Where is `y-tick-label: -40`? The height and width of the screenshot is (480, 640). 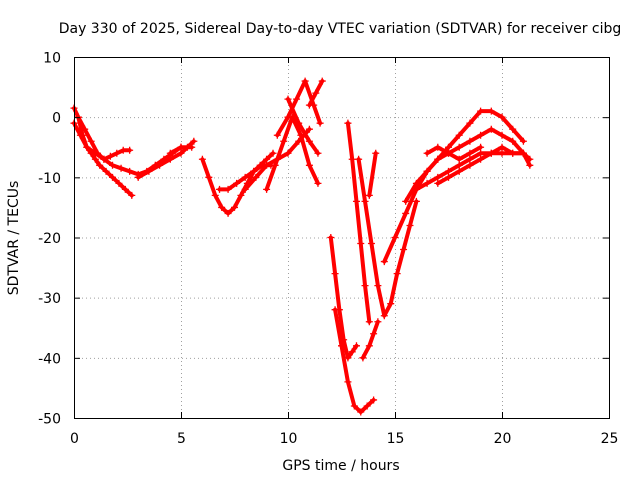
y-tick-label: -40 is located at coordinates (49, 359).